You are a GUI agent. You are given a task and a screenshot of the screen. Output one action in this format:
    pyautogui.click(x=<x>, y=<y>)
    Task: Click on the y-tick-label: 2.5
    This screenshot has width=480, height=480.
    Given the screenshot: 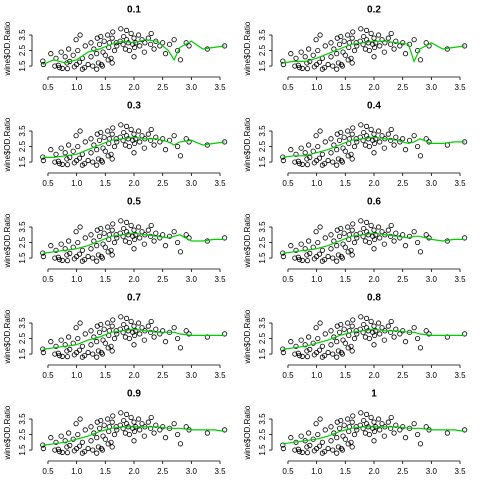 What is the action you would take?
    pyautogui.click(x=22, y=146)
    